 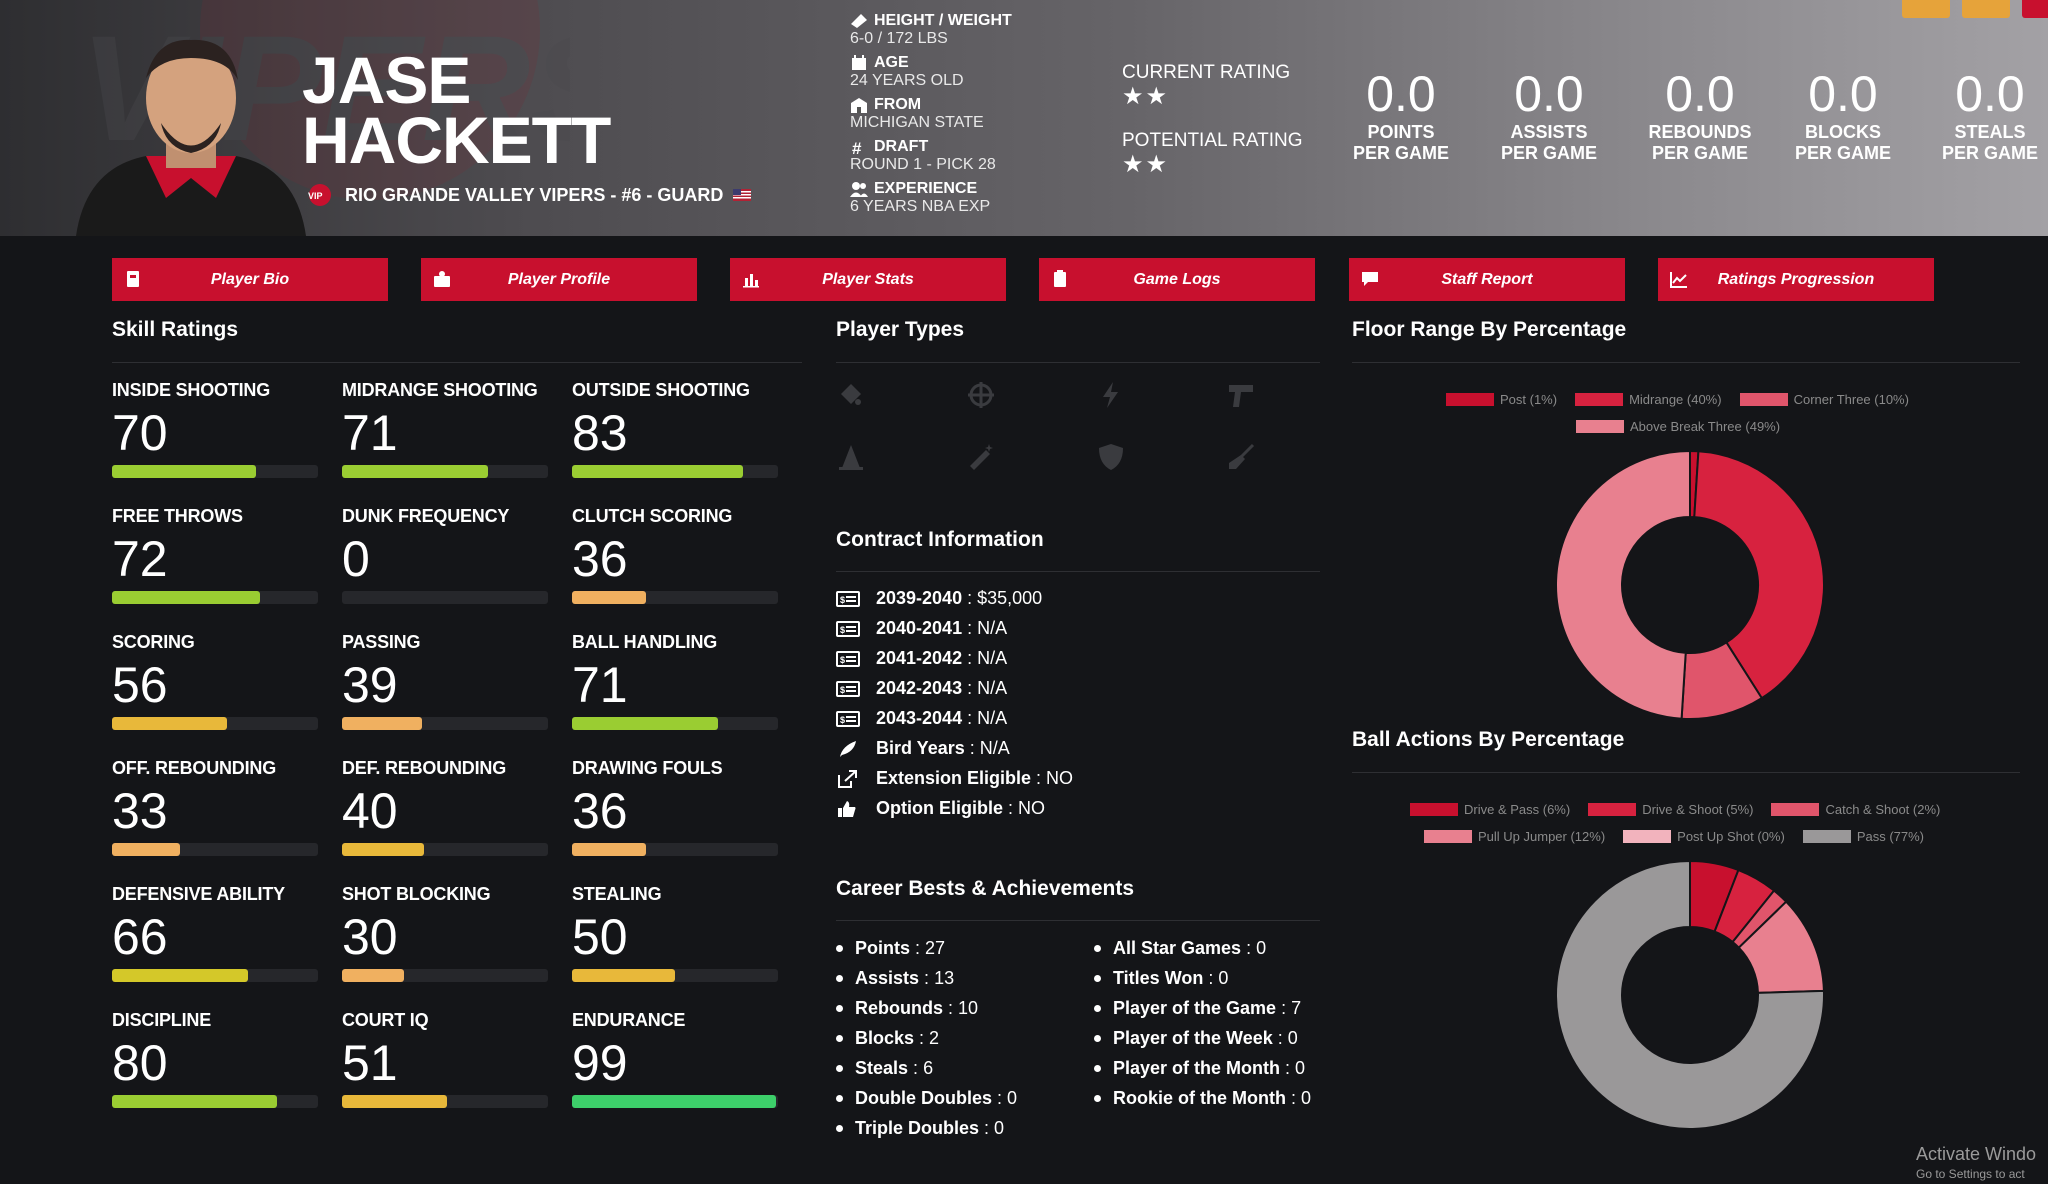 What do you see at coordinates (1400, 114) in the screenshot?
I see `stat-points: 0.0 POINTS PER GAME` at bounding box center [1400, 114].